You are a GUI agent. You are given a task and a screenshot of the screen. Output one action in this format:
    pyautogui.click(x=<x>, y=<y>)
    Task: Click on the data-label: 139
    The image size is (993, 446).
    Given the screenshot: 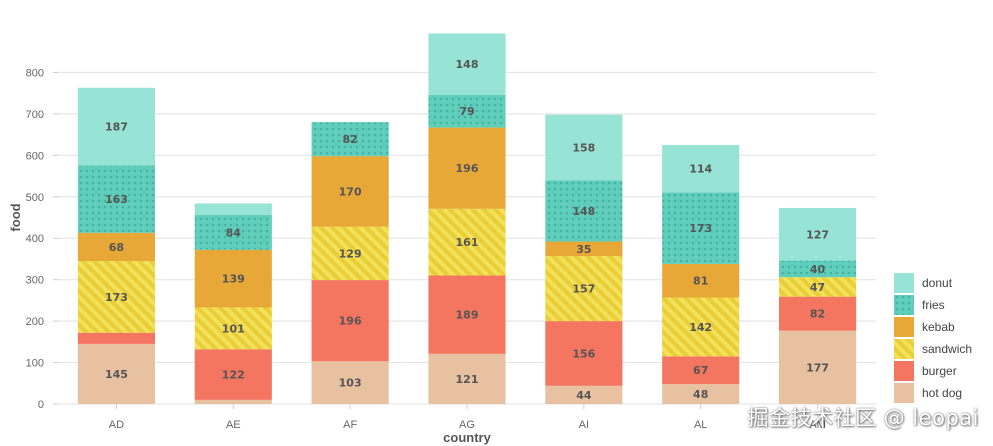 What is the action you would take?
    pyautogui.click(x=233, y=279)
    